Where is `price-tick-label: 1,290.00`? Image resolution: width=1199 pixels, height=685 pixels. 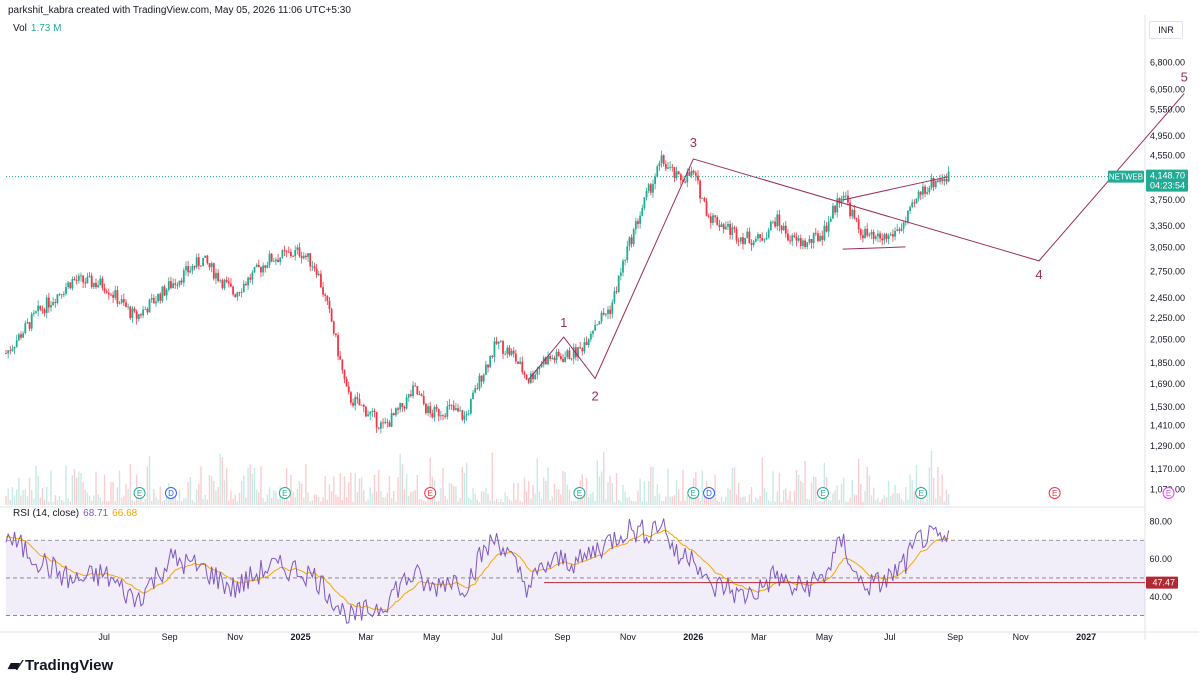
price-tick-label: 1,290.00 is located at coordinates (1167, 446).